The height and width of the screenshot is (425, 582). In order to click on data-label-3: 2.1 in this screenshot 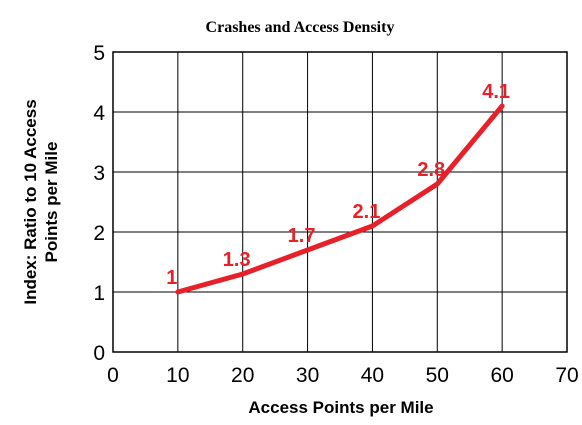, I will do `click(367, 212)`.